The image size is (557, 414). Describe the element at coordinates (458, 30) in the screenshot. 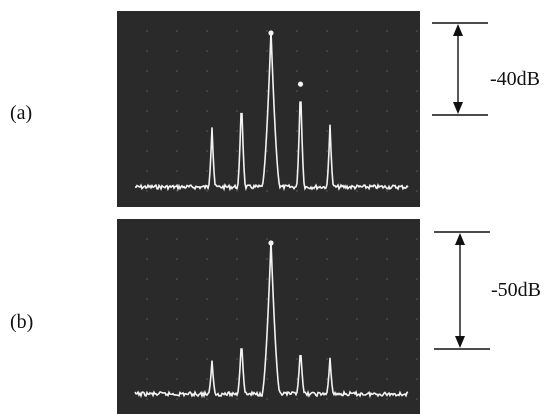

I see `panel-a-arrow-up-icon` at that location.